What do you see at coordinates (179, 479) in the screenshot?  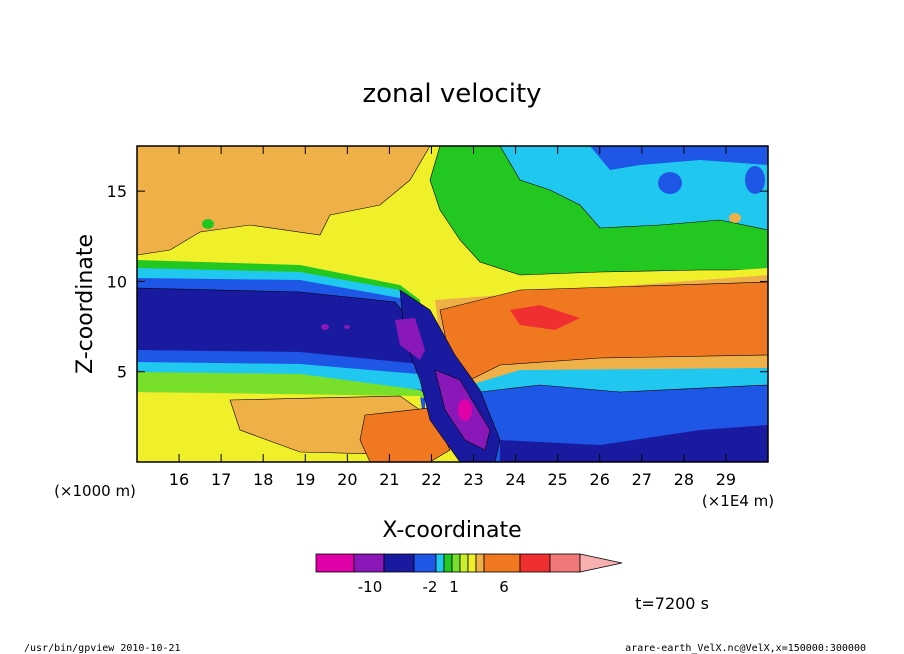 I see `x-tick-label: 16` at bounding box center [179, 479].